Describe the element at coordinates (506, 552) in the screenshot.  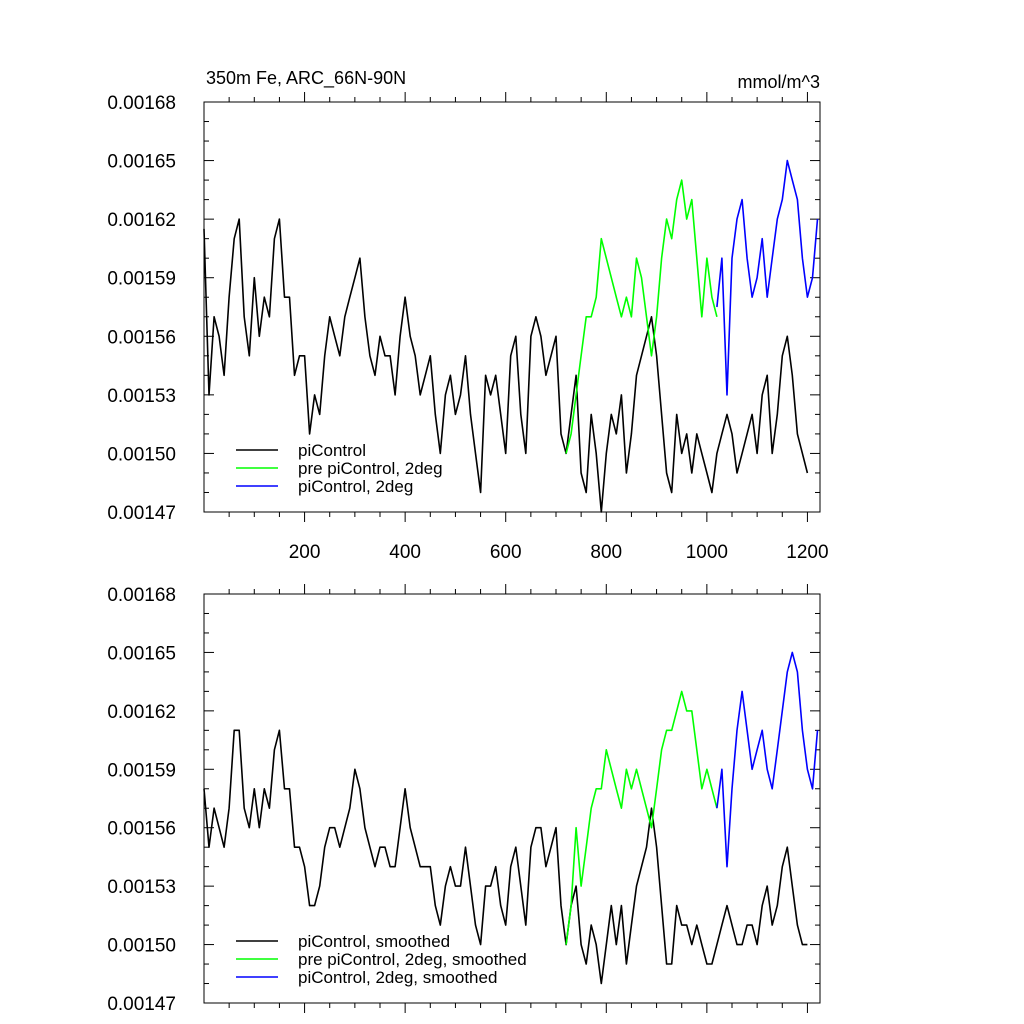
I see `x-tick-label: 600` at that location.